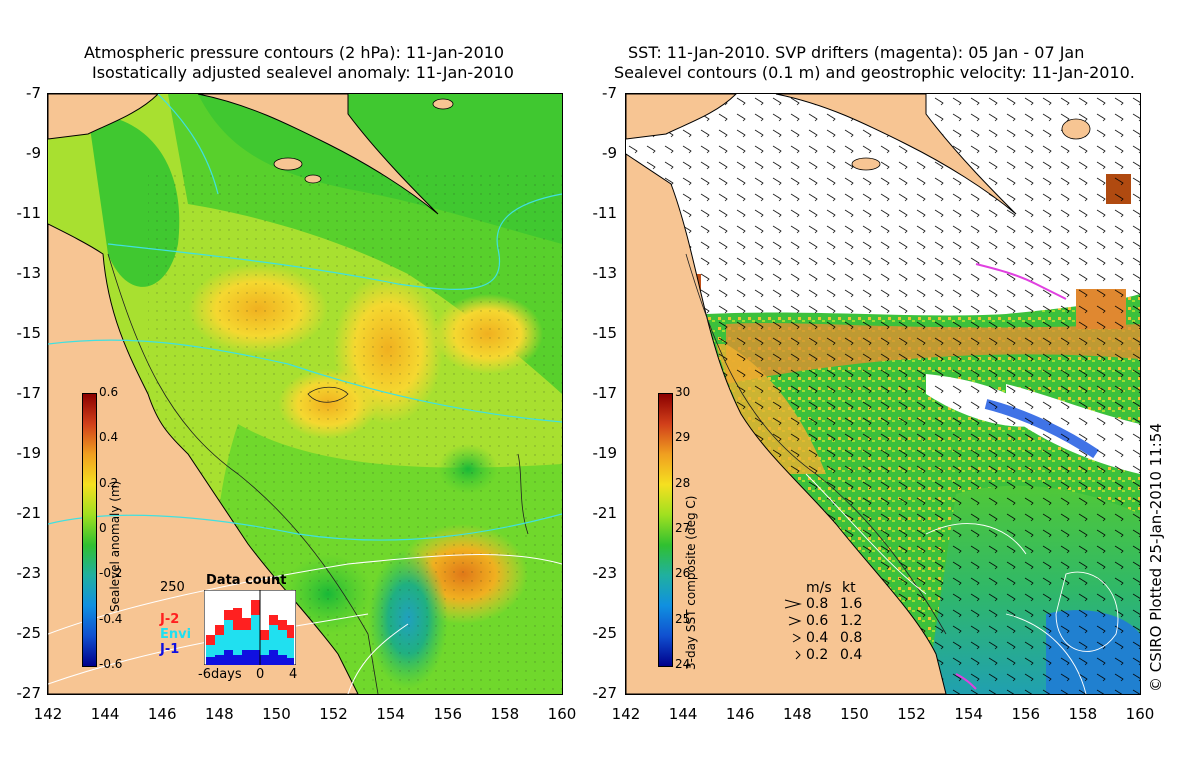 The height and width of the screenshot is (780, 1200). What do you see at coordinates (103, 528) in the screenshot?
I see `colorbar-tick-label: 0` at bounding box center [103, 528].